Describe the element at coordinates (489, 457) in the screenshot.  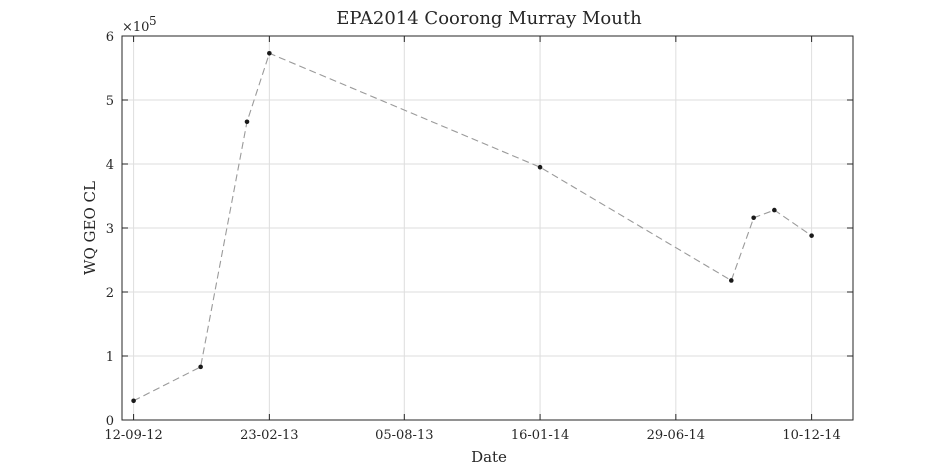
I see `x-axis-label: Date` at that location.